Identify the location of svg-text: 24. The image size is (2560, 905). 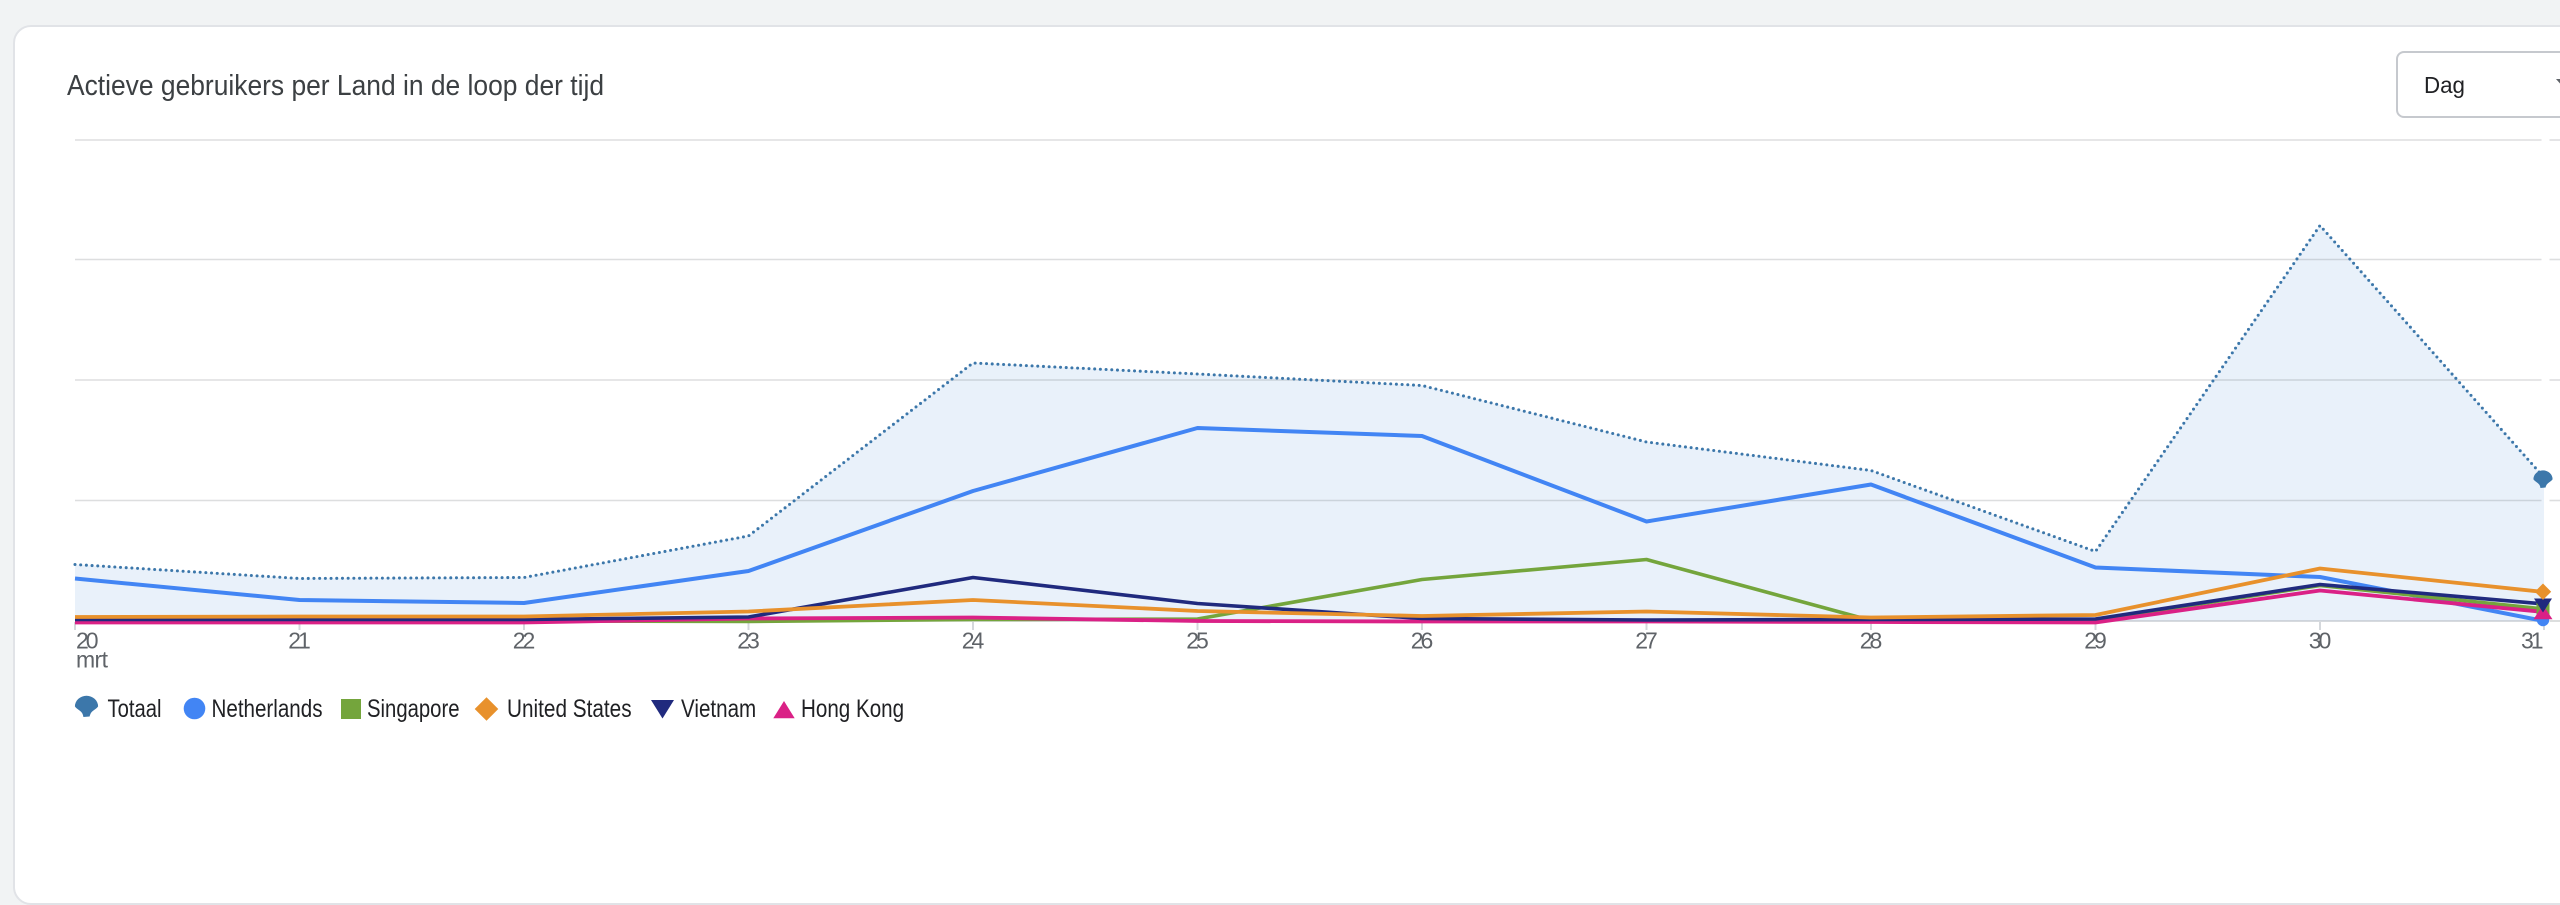
(973, 641).